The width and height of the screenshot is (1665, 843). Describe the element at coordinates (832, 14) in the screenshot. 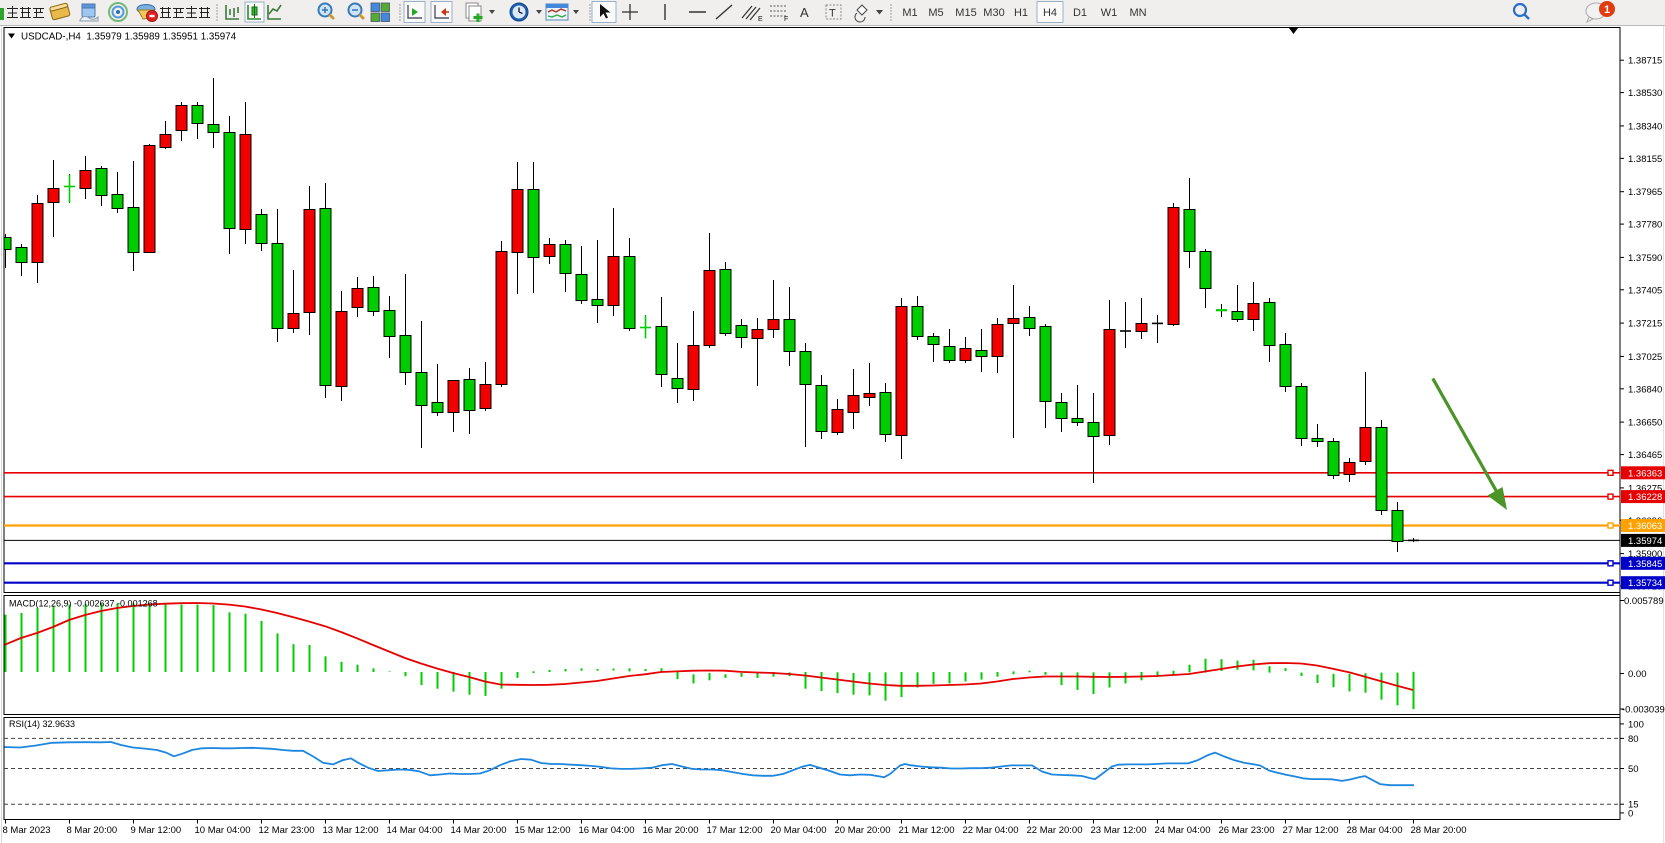

I see `svg-text: T` at that location.